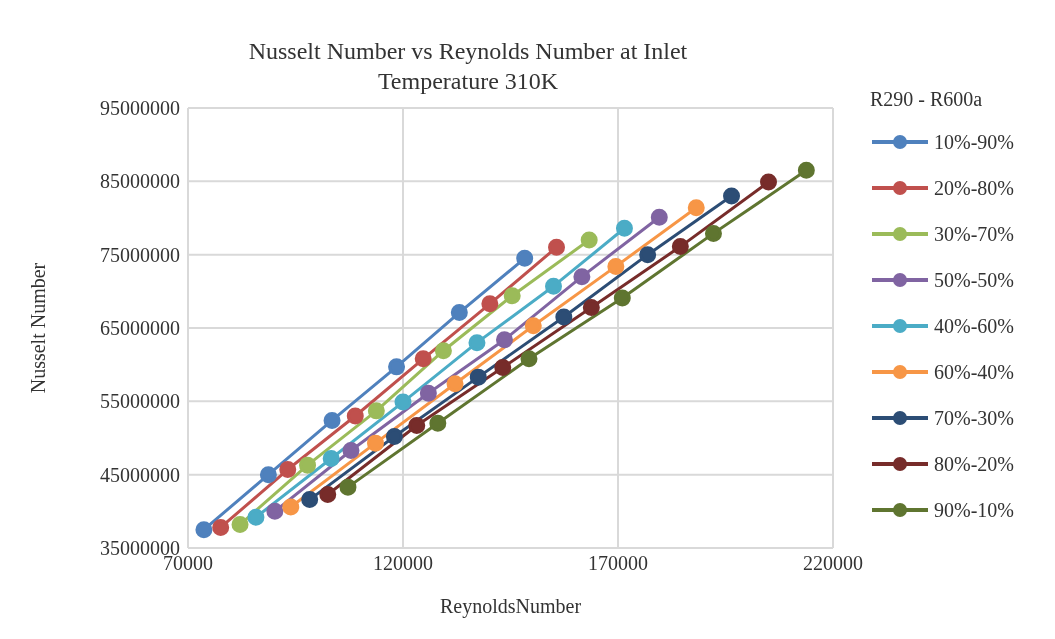 This screenshot has width=1055, height=639. Describe the element at coordinates (974, 464) in the screenshot. I see `legend-label: 80%-20%` at that location.